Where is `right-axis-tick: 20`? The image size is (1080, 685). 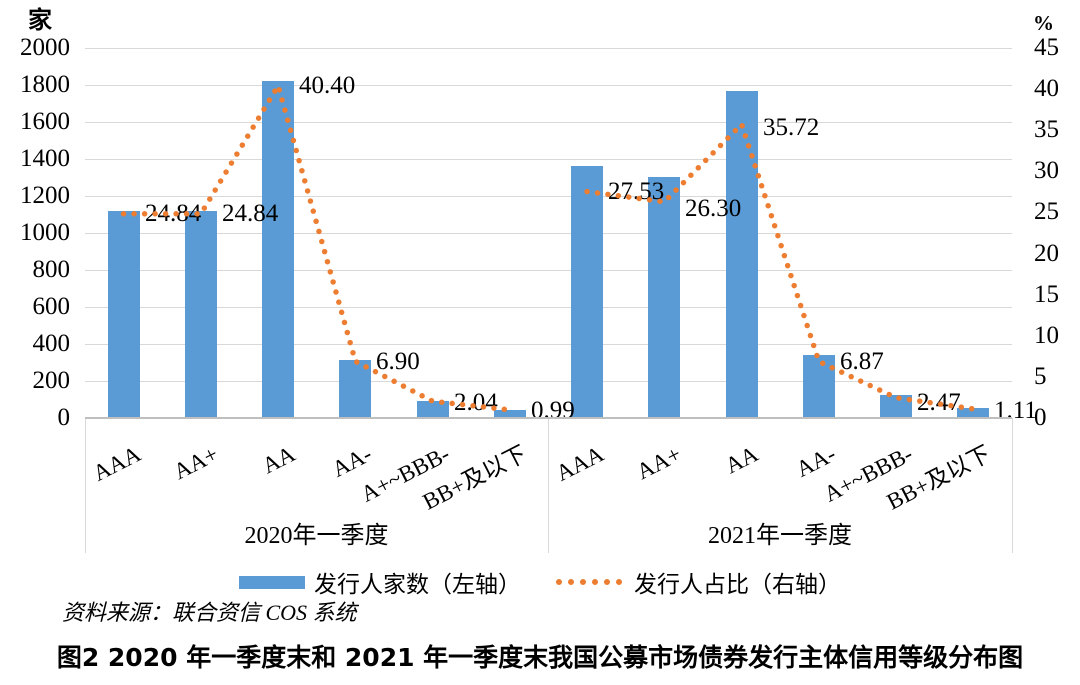 right-axis-tick: 20 is located at coordinates (1046, 253).